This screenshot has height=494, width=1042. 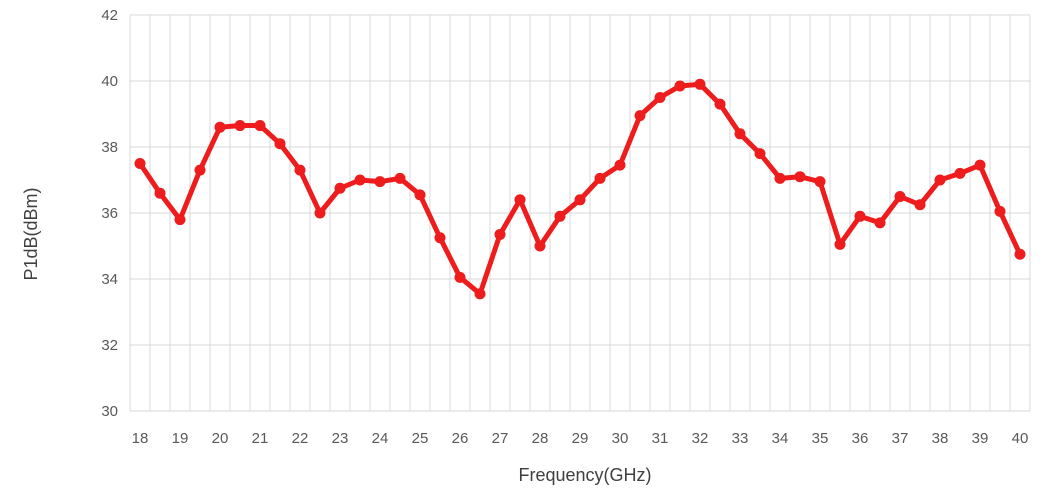 I want to click on x-tick-label: 18, so click(x=140, y=438).